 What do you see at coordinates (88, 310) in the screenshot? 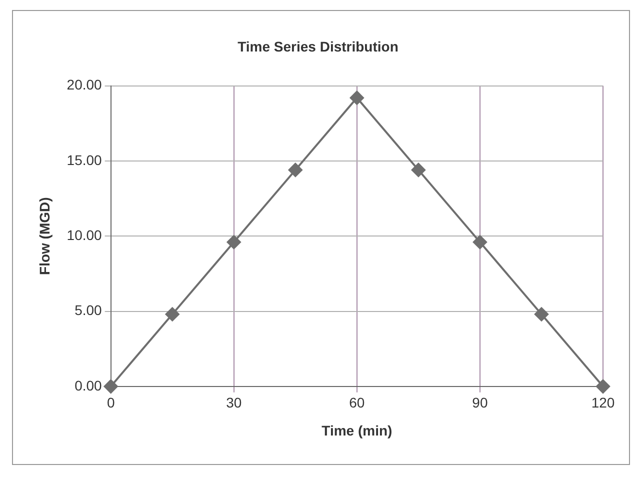
I see `y-tick-label: 5.00` at bounding box center [88, 310].